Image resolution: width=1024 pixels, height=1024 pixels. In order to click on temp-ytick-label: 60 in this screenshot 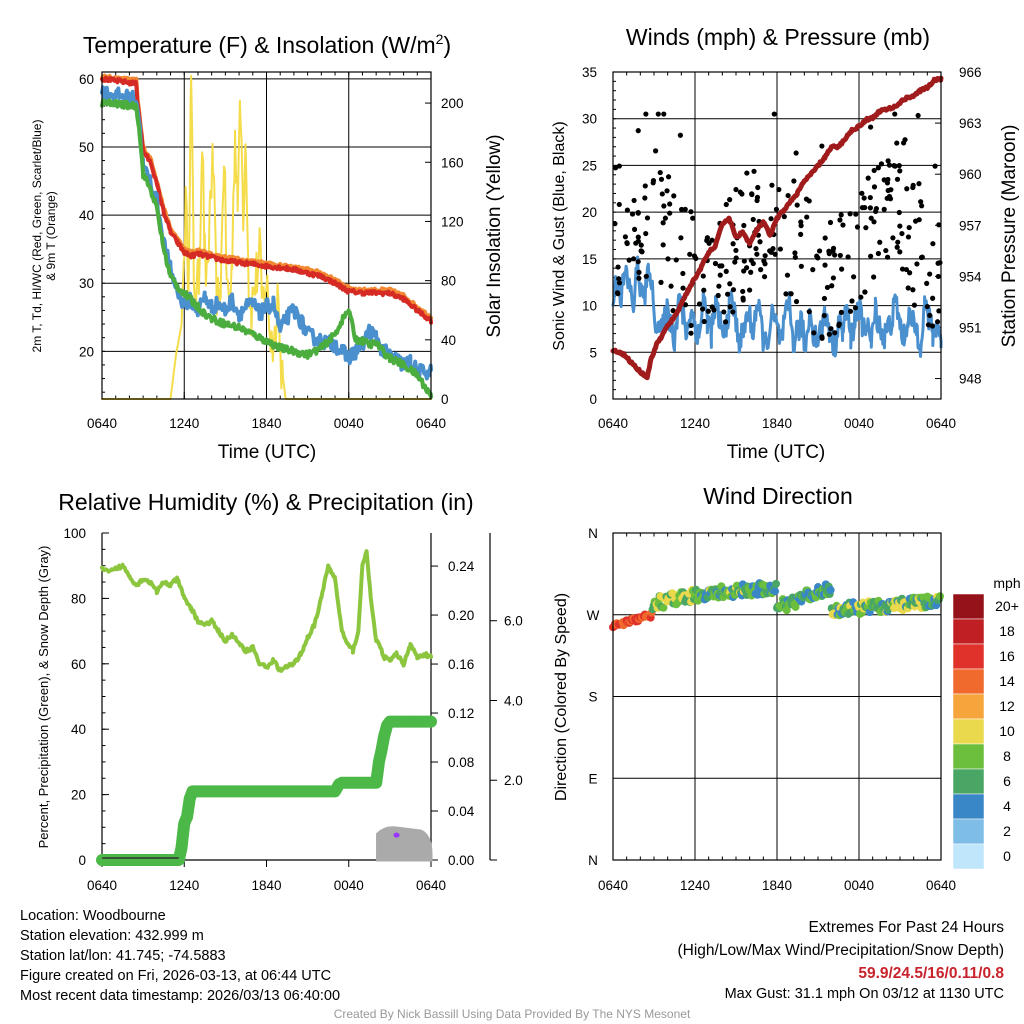, I will do `click(86, 79)`.